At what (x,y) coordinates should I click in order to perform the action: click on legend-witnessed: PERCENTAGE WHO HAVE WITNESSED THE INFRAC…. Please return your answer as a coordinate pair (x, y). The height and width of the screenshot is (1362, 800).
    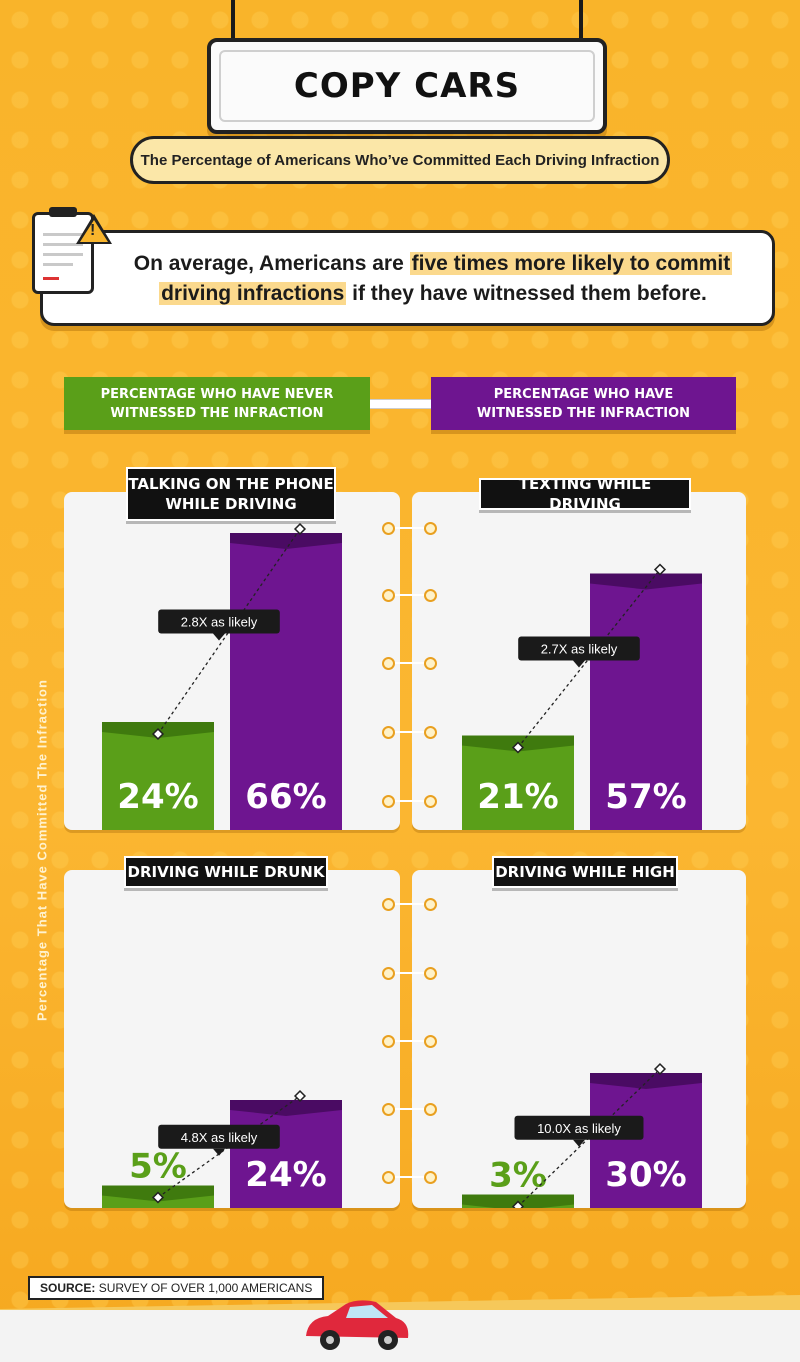
    Looking at the image, I should click on (583, 403).